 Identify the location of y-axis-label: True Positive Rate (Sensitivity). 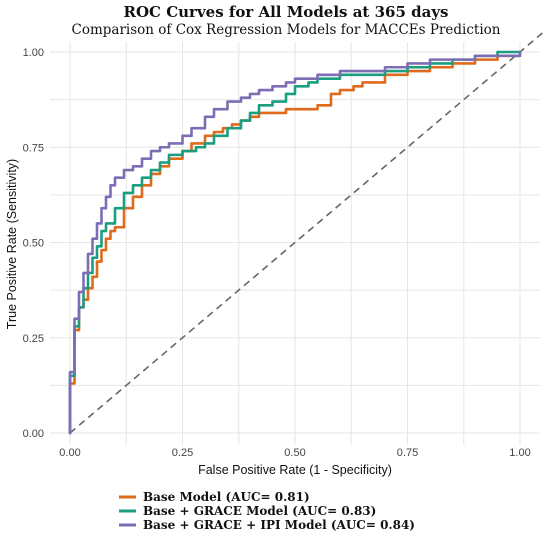
(12, 244).